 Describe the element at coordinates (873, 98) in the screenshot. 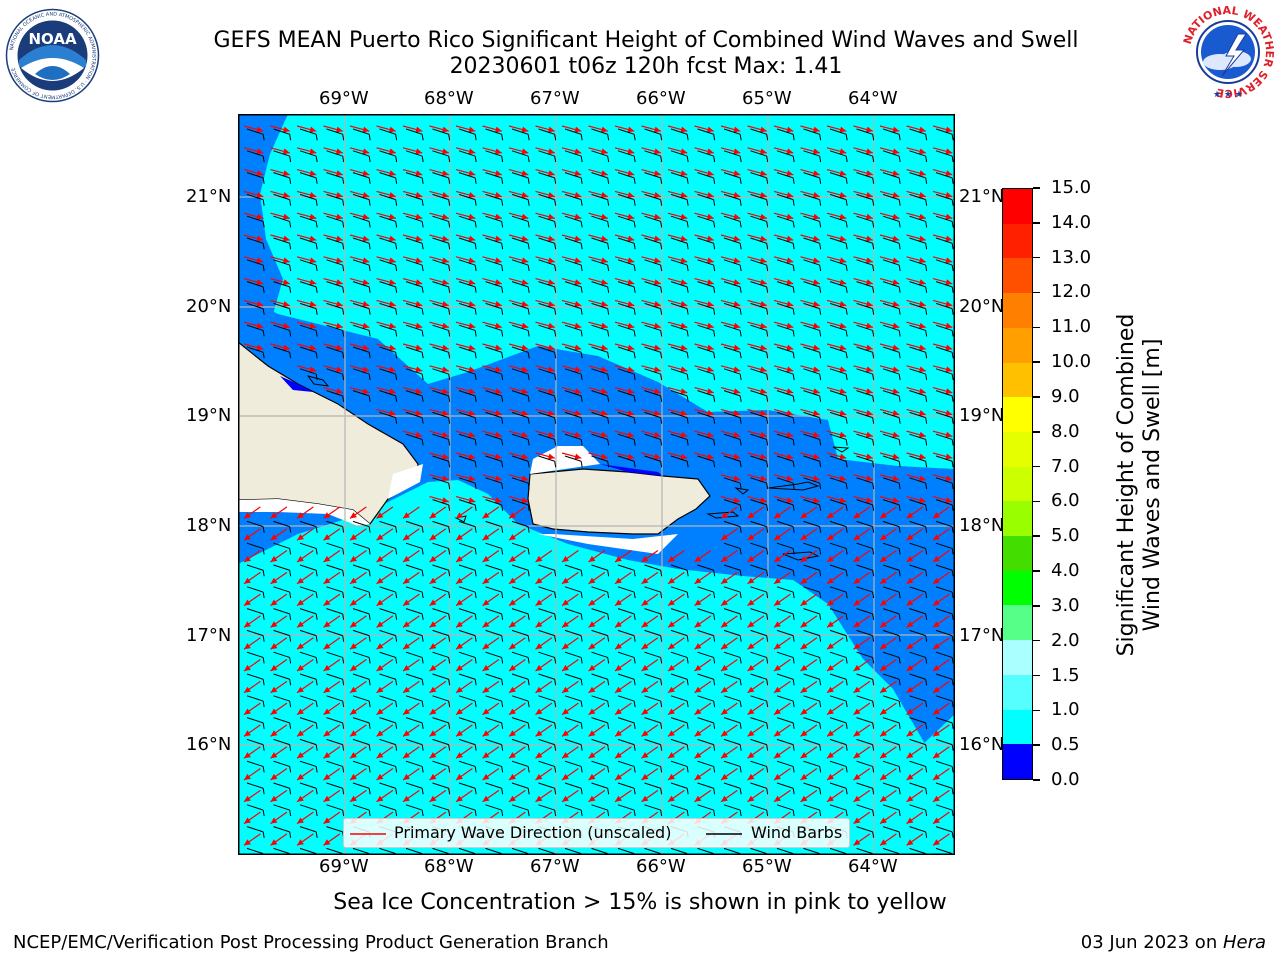

I see `lon-label-top: 64°W` at that location.